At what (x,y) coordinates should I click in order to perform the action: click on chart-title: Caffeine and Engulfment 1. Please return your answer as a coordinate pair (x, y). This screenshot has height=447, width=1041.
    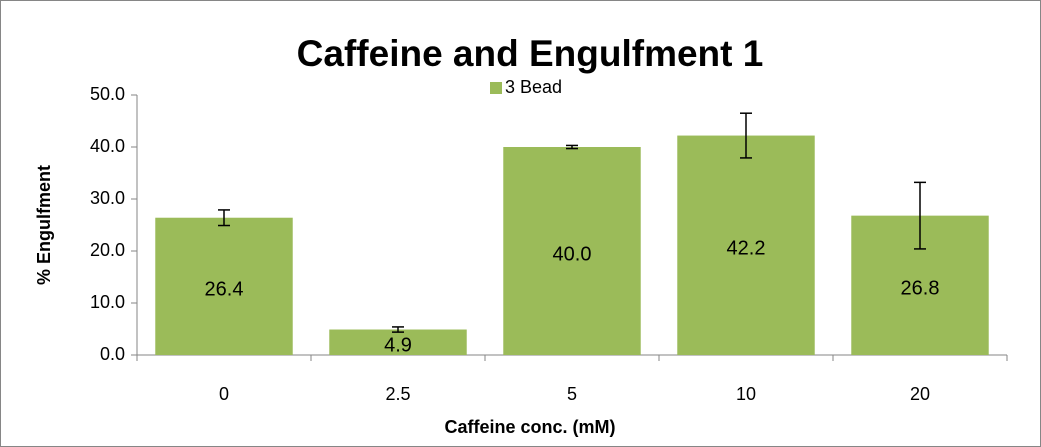
    Looking at the image, I should click on (530, 53).